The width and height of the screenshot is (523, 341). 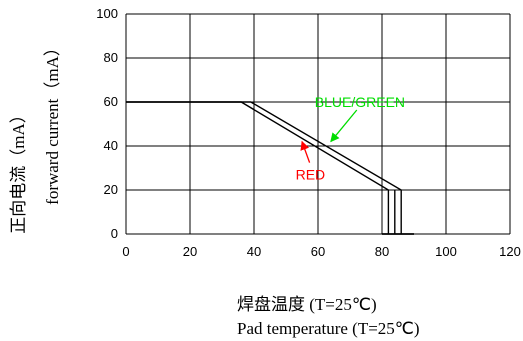 I want to click on x-tick-label: 100, so click(x=446, y=251).